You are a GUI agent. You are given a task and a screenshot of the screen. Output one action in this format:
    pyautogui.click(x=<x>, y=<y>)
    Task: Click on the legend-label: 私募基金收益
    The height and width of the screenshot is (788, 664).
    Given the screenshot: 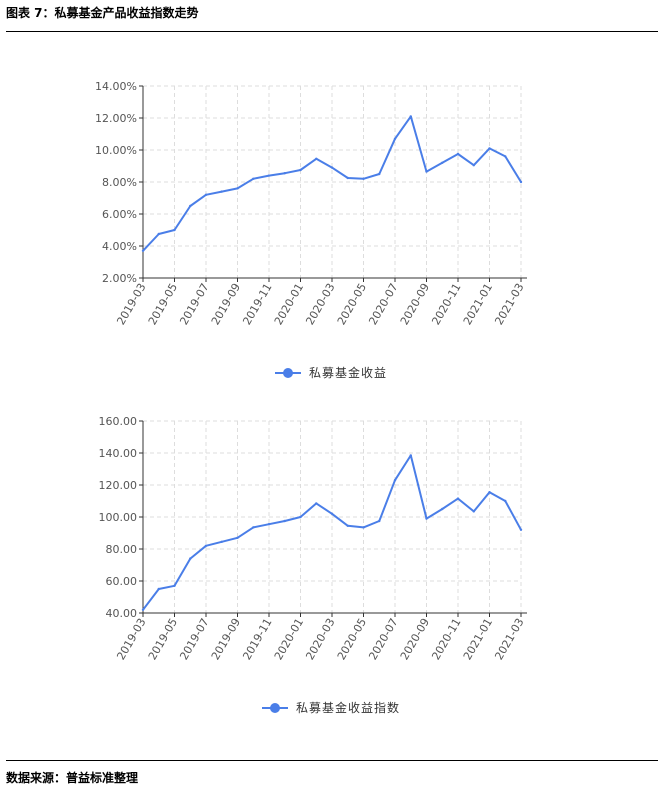 What is the action you would take?
    pyautogui.click(x=348, y=372)
    